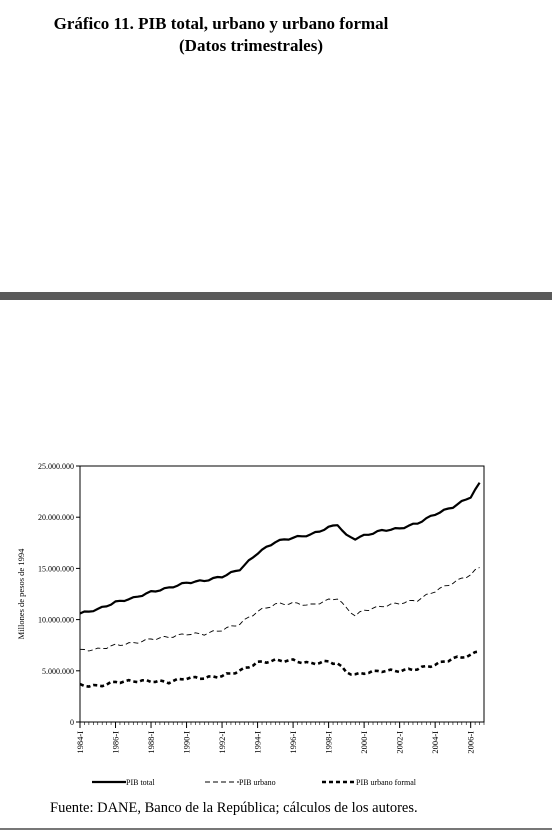 This screenshot has width=552, height=830. Describe the element at coordinates (187, 742) in the screenshot. I see `x-tick-label: 1990-I` at that location.